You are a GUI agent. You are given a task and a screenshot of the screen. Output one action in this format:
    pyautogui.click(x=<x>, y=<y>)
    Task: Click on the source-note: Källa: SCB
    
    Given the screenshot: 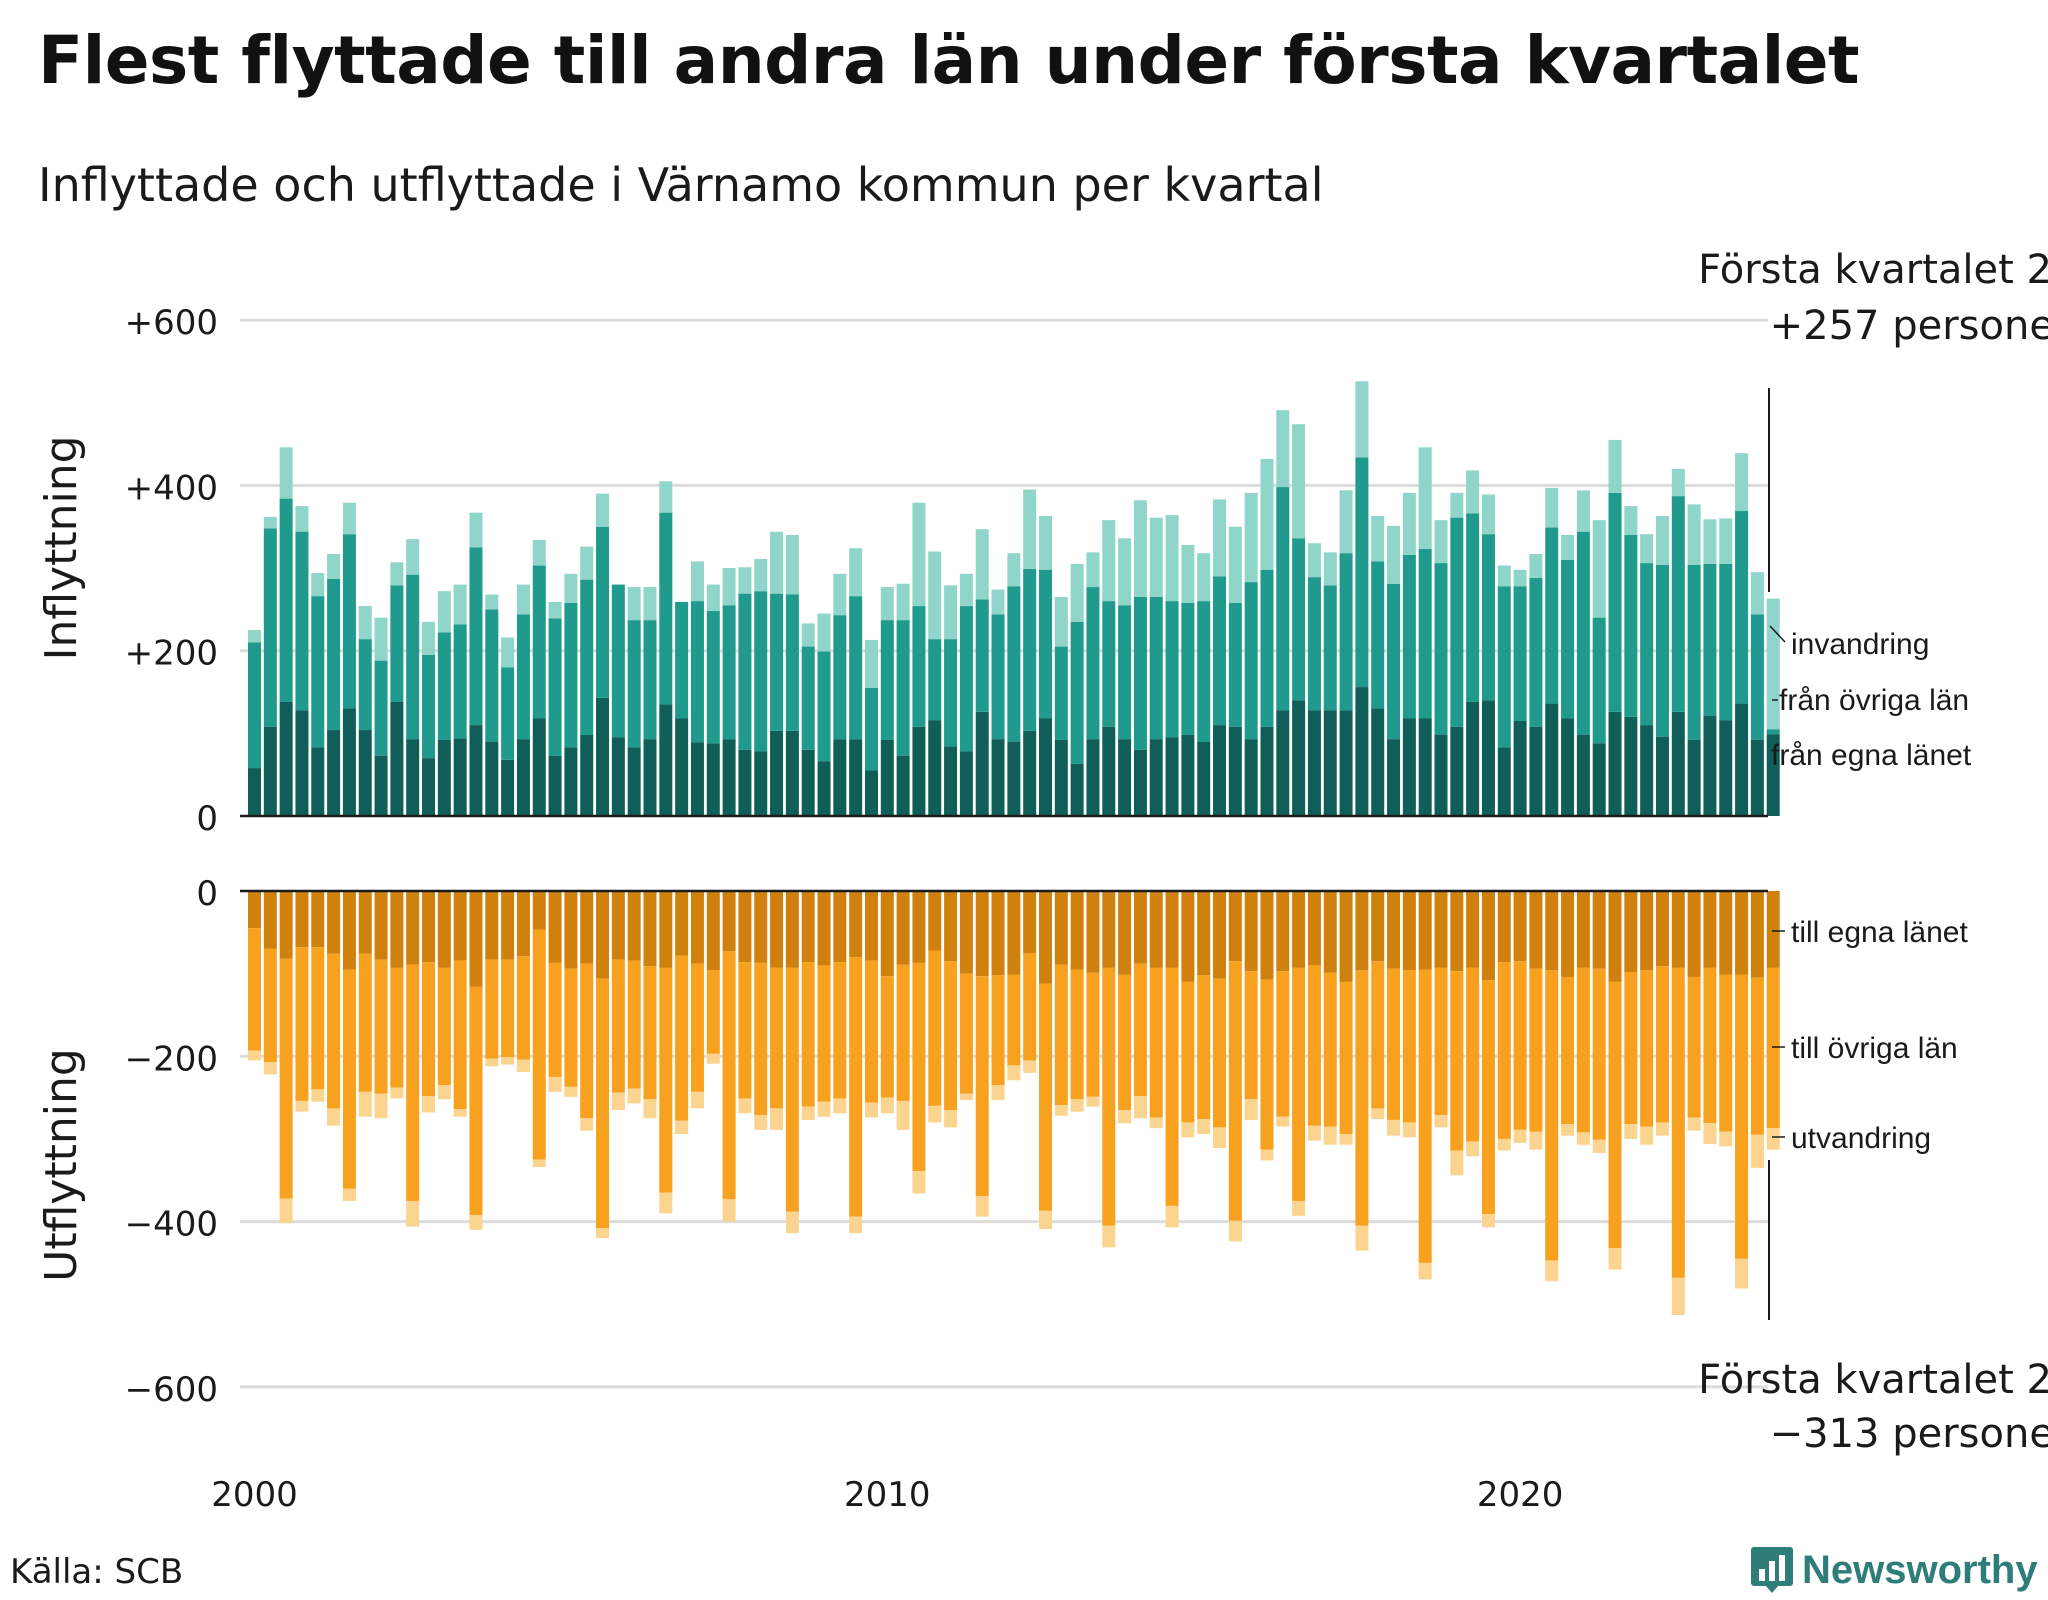 What is the action you would take?
    pyautogui.click(x=97, y=1572)
    